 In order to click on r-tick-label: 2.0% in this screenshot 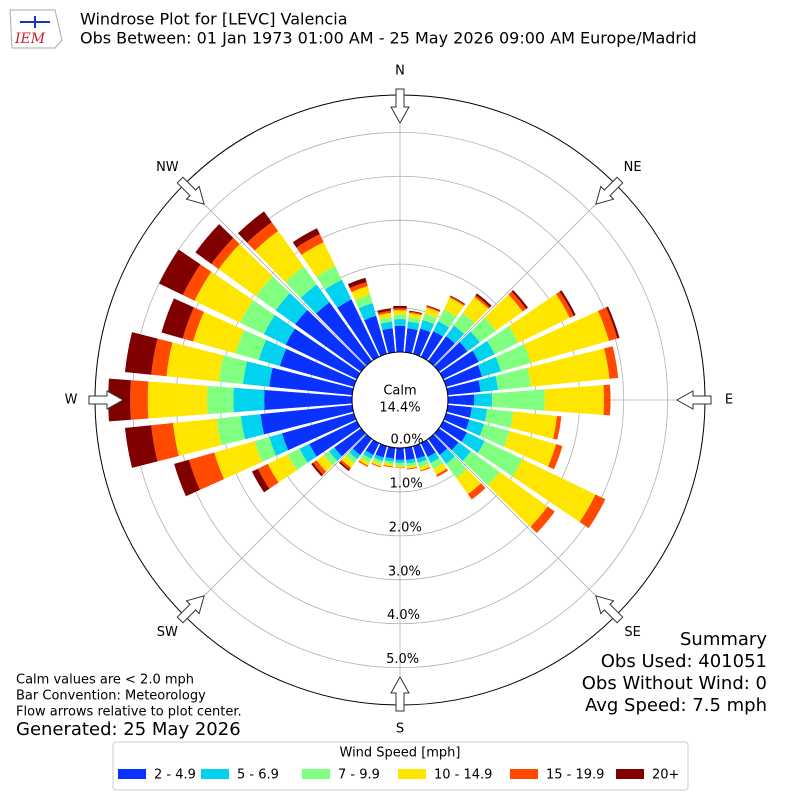, I will do `click(405, 527)`.